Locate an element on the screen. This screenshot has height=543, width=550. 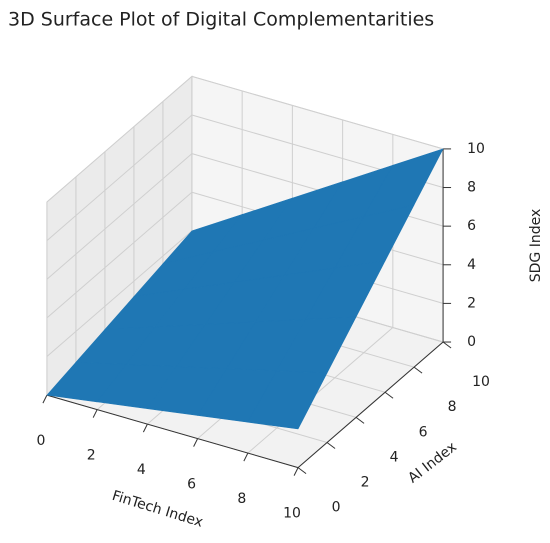
z-tick-label: 2 is located at coordinates (471, 303).